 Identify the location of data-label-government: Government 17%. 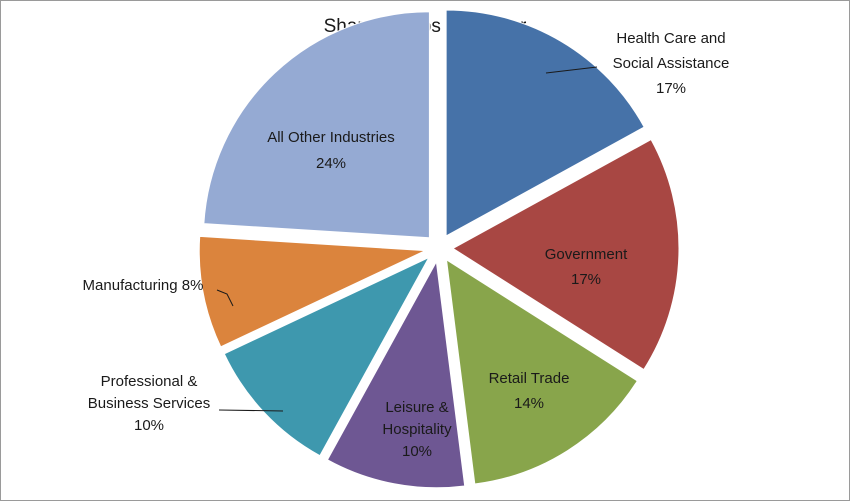
(586, 267).